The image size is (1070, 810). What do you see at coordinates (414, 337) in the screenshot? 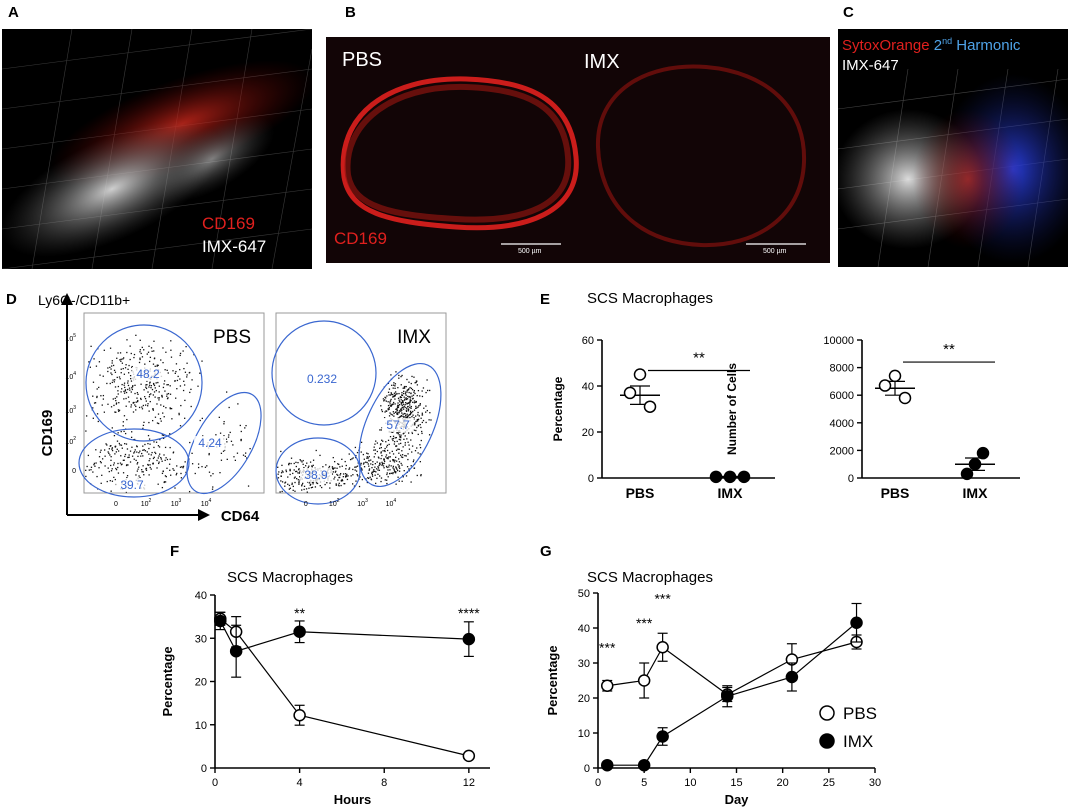
I see `flow-plot-name: IMX` at bounding box center [414, 337].